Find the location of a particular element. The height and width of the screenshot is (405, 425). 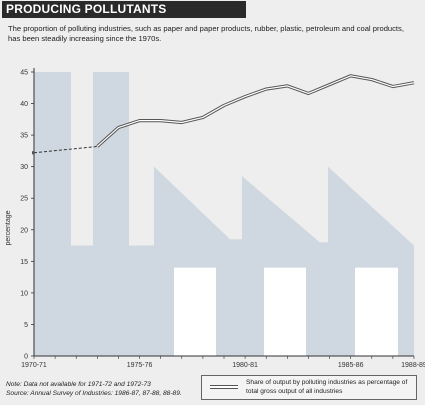

y-tick-label: 45 is located at coordinates (24, 73).